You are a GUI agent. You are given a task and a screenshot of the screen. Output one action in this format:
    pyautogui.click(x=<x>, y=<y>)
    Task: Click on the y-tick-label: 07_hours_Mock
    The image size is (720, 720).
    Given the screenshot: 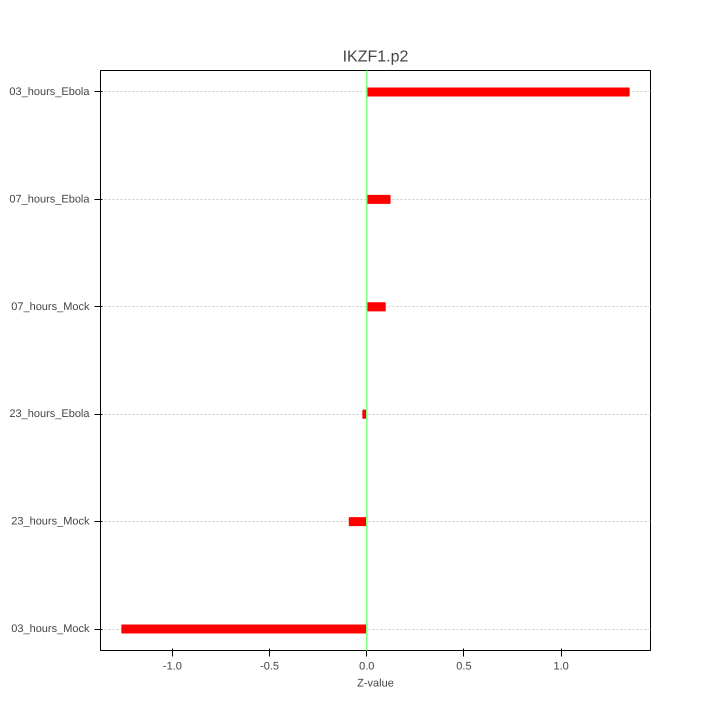 What is the action you would take?
    pyautogui.click(x=50, y=306)
    